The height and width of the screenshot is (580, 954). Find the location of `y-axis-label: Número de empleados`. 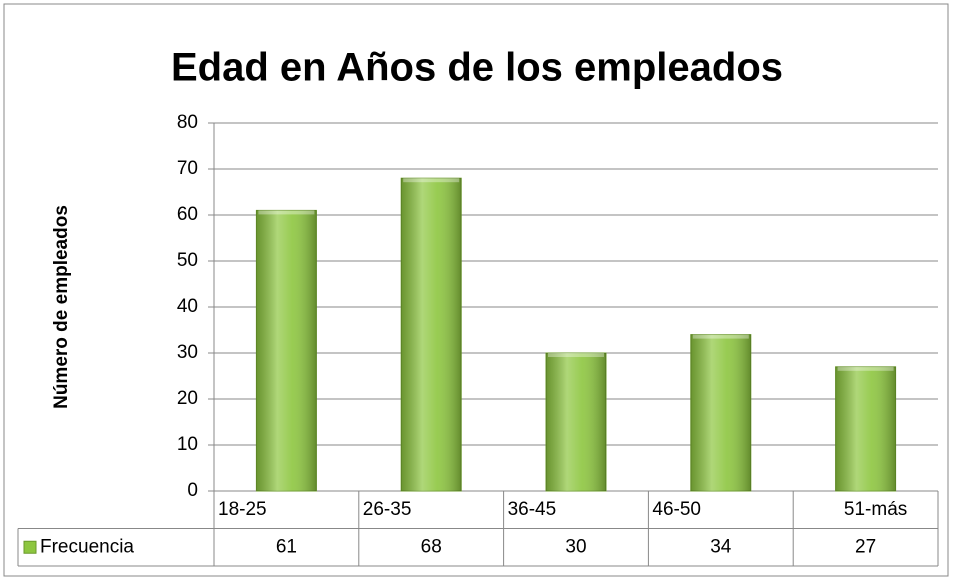

y-axis-label: Número de empleados is located at coordinates (61, 307).